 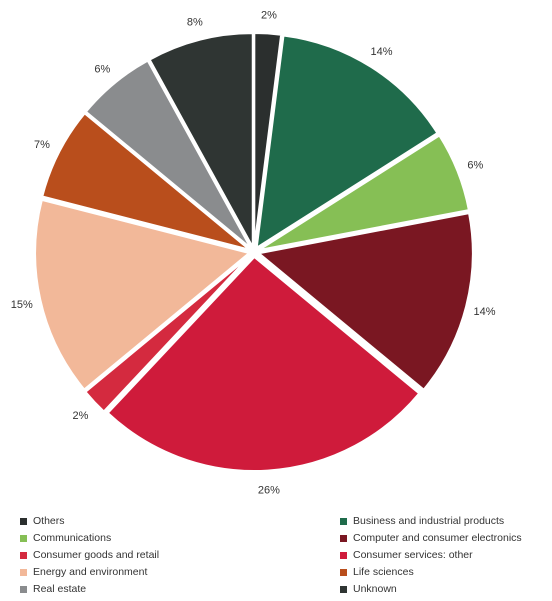 What do you see at coordinates (96, 555) in the screenshot?
I see `legend-label: Consumer goods and retail` at bounding box center [96, 555].